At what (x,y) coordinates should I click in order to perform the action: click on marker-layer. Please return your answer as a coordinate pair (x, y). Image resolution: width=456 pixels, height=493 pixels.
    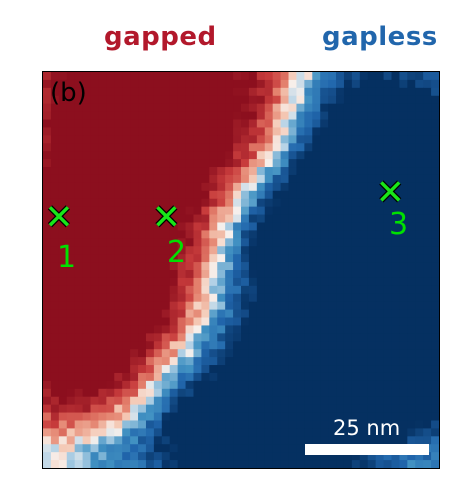
    Looking at the image, I should click on (224, 204).